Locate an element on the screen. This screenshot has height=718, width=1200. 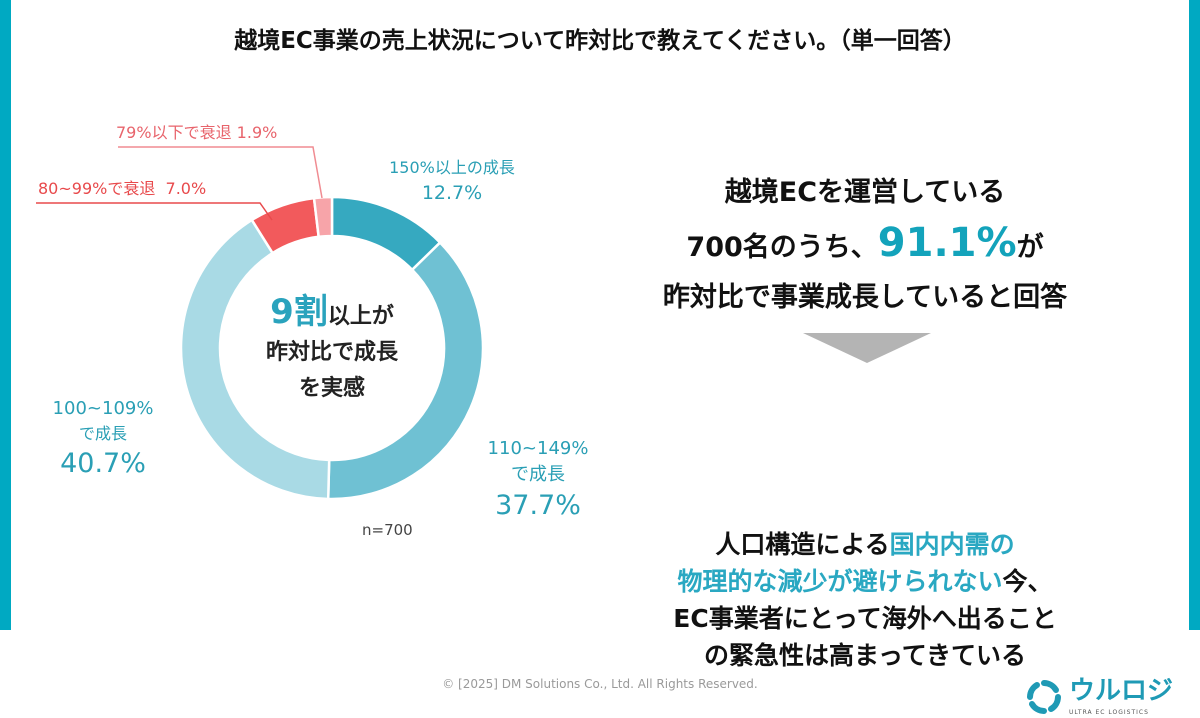
slice-label-79-value: 1.9% is located at coordinates (257, 132).